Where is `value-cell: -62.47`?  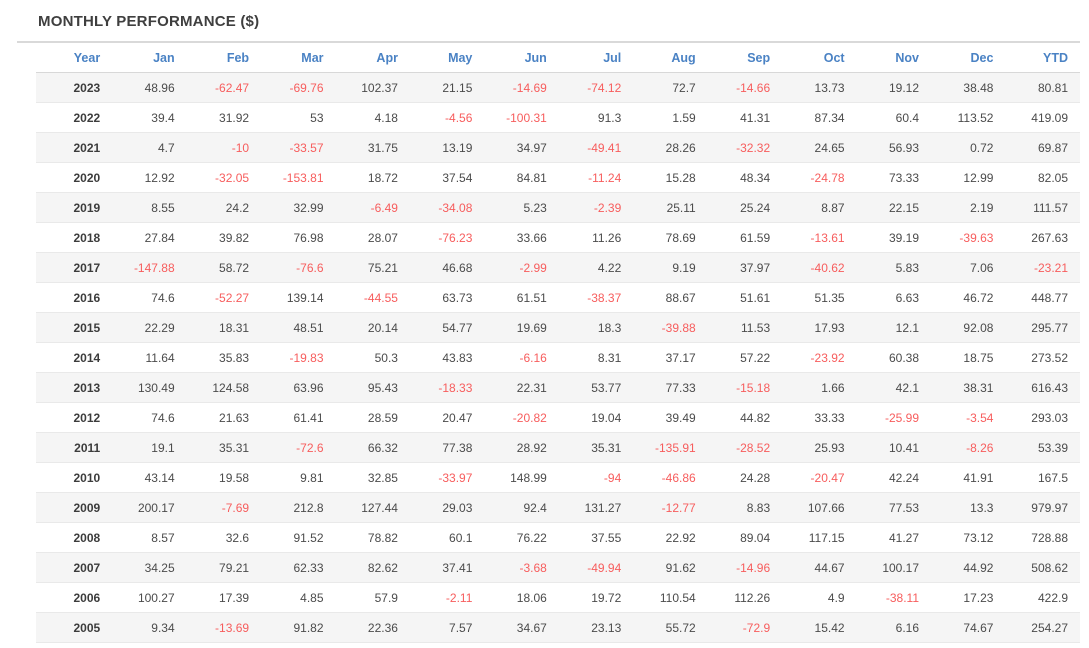
value-cell: -62.47 is located at coordinates (224, 87).